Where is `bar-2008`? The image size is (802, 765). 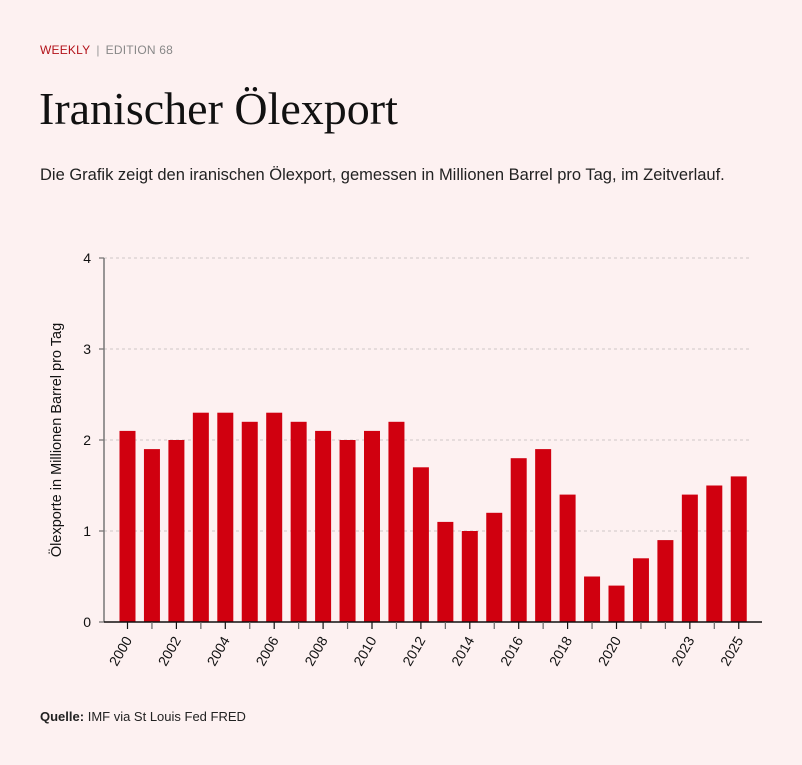
bar-2008 is located at coordinates (323, 526).